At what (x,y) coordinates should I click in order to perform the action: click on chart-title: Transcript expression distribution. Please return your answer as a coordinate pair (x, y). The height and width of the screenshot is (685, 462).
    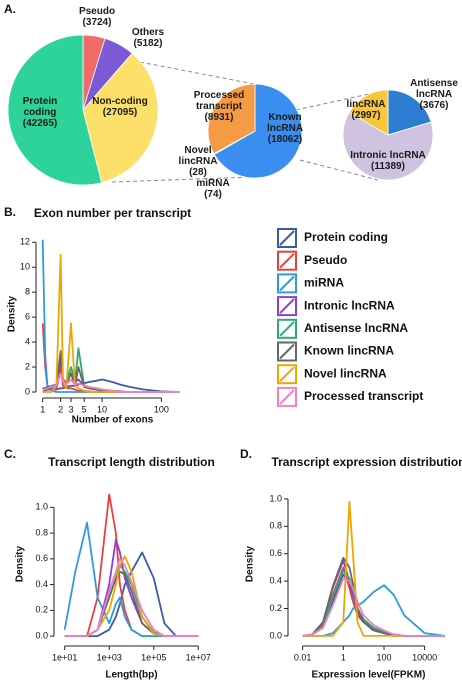
    Looking at the image, I should click on (366, 462).